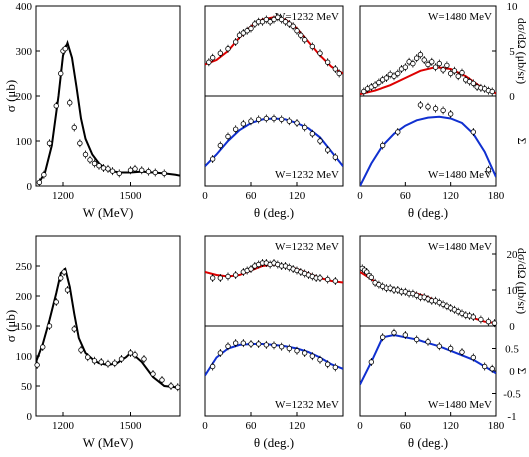  I want to click on x-tick-label: 60, so click(252, 196).